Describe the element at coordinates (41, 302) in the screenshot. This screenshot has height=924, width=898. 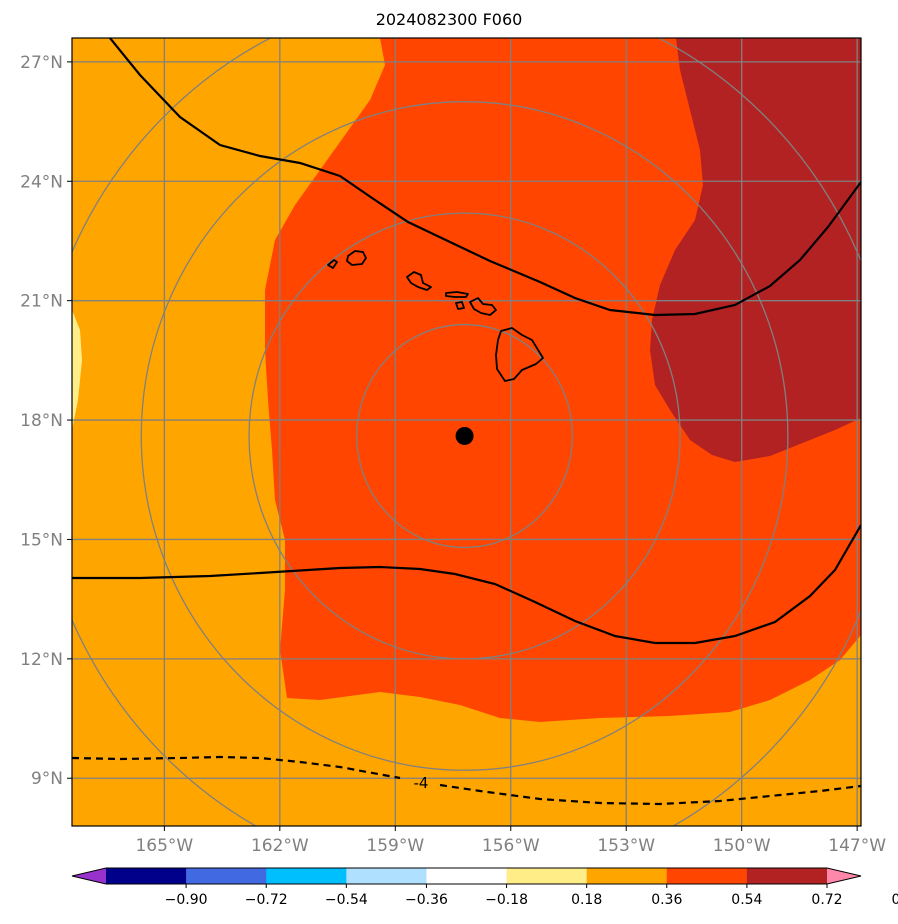
I see `lat-tick-label: 21°N` at that location.